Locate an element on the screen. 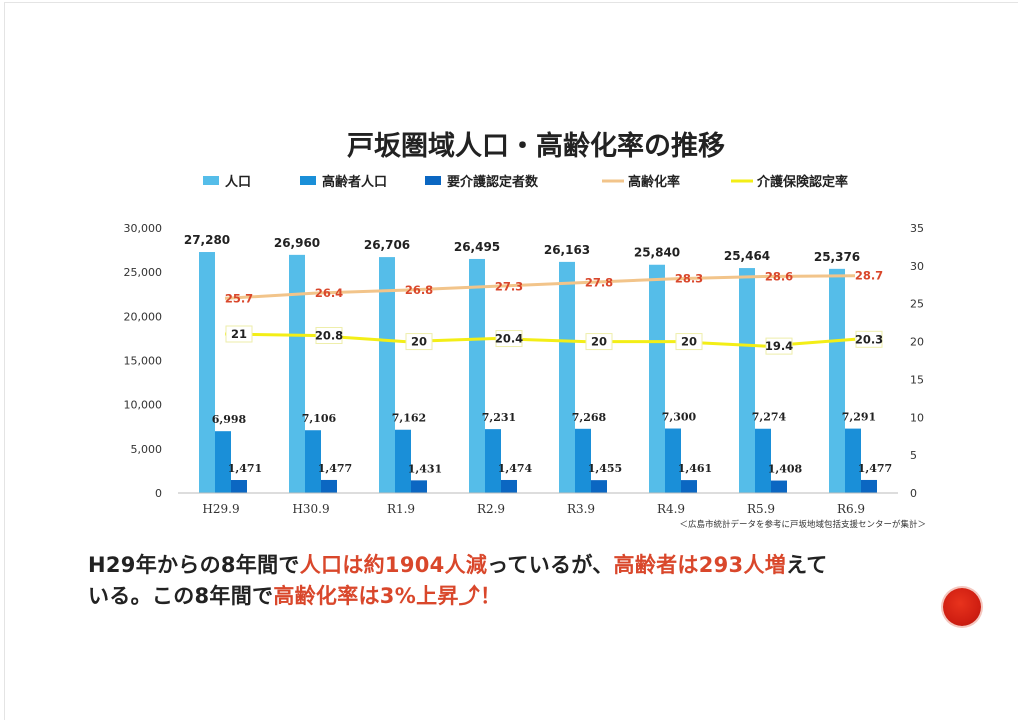  category-label: H29.9 is located at coordinates (220, 509).